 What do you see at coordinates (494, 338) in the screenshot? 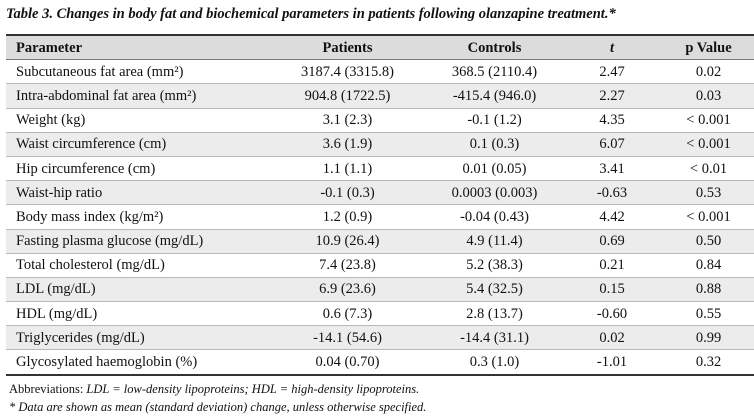
I see `cell-controls: -14.4 (31.1)` at bounding box center [494, 338].